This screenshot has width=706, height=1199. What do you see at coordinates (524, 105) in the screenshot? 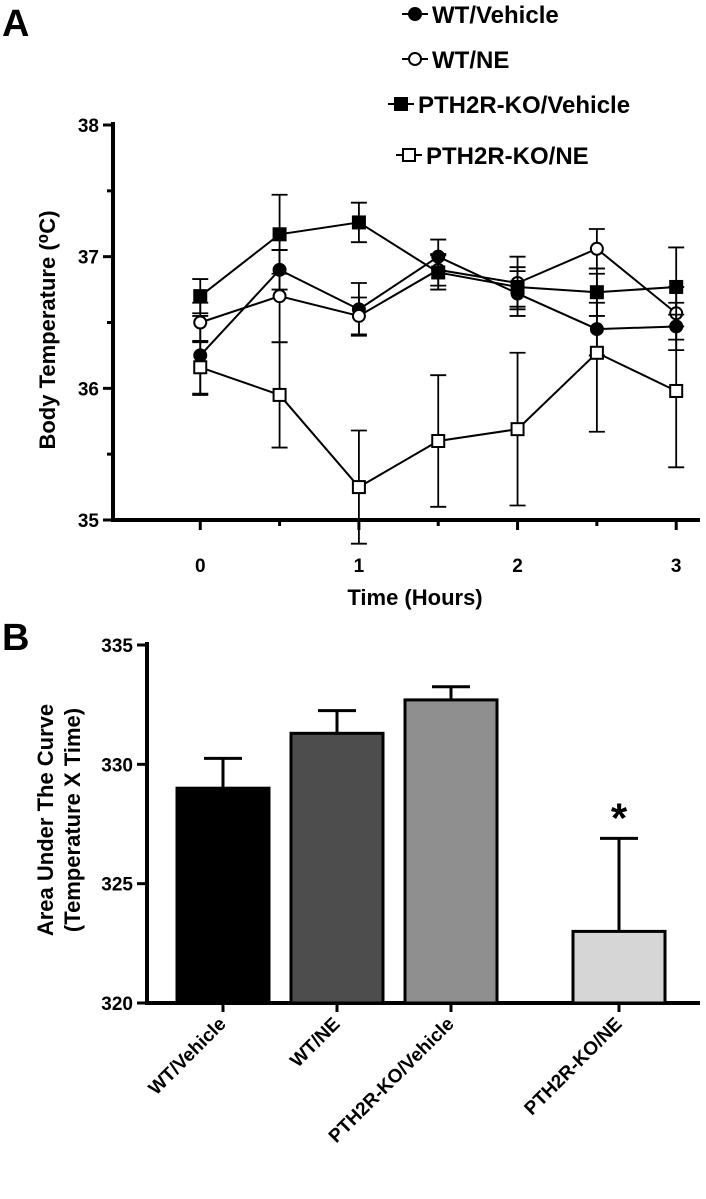
I see `legend-label: PTH2R-KO/Vehicle` at bounding box center [524, 105].